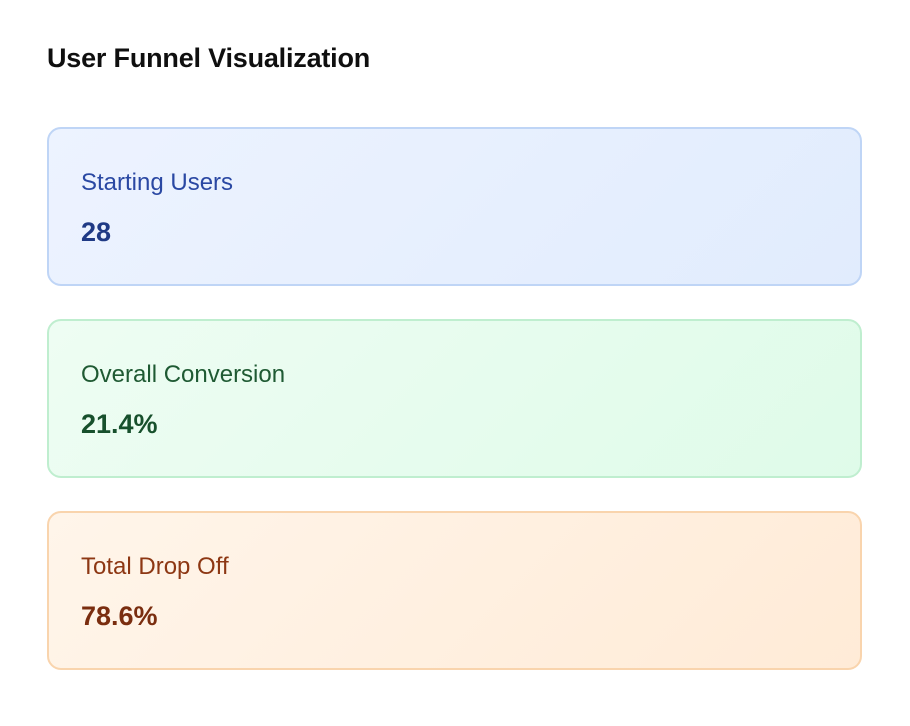 The width and height of the screenshot is (910, 726). Describe the element at coordinates (119, 616) in the screenshot. I see `total-drop-off-value: 78.6%` at that location.